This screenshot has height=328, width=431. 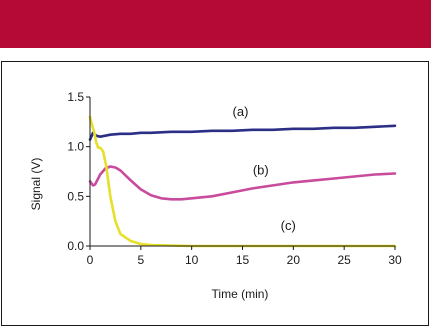 I want to click on y-ticks: 0.0 0.5 1.0 1.5, so click(x=78, y=171).